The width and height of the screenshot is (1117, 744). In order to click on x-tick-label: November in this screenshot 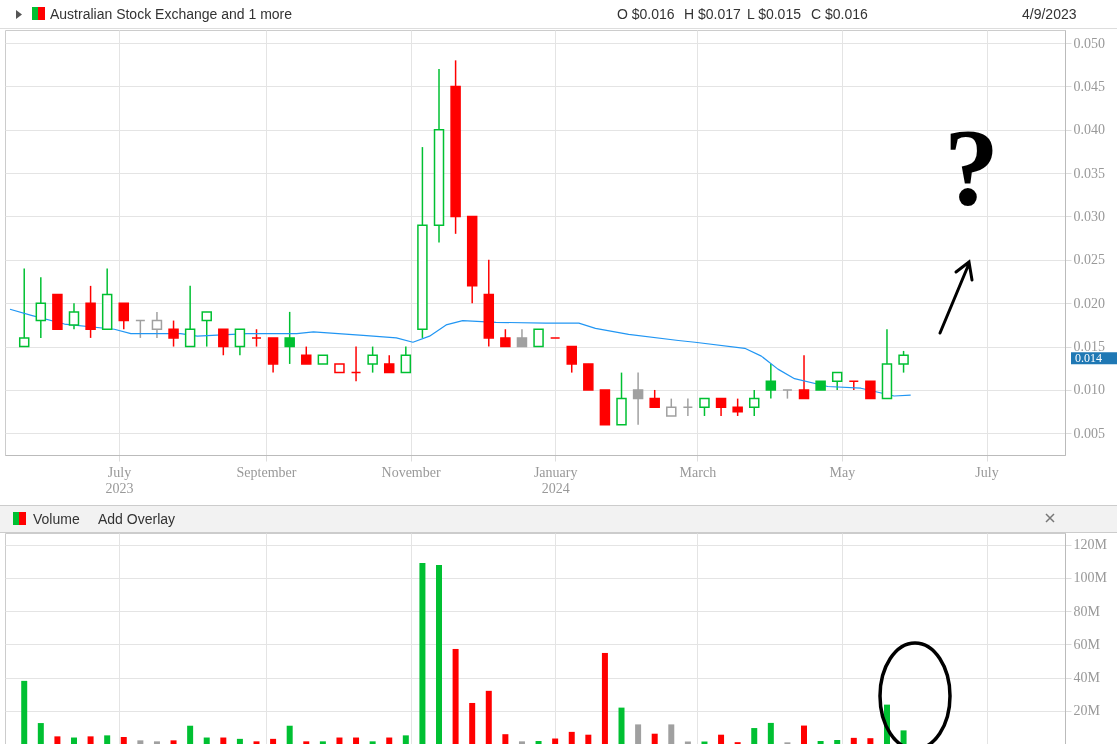, I will do `click(411, 472)`.